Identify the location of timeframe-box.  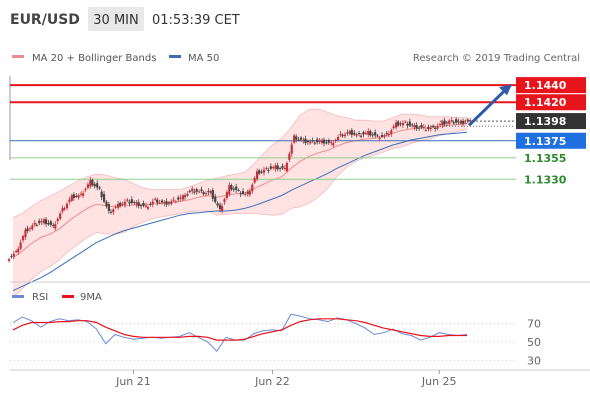
(116, 19).